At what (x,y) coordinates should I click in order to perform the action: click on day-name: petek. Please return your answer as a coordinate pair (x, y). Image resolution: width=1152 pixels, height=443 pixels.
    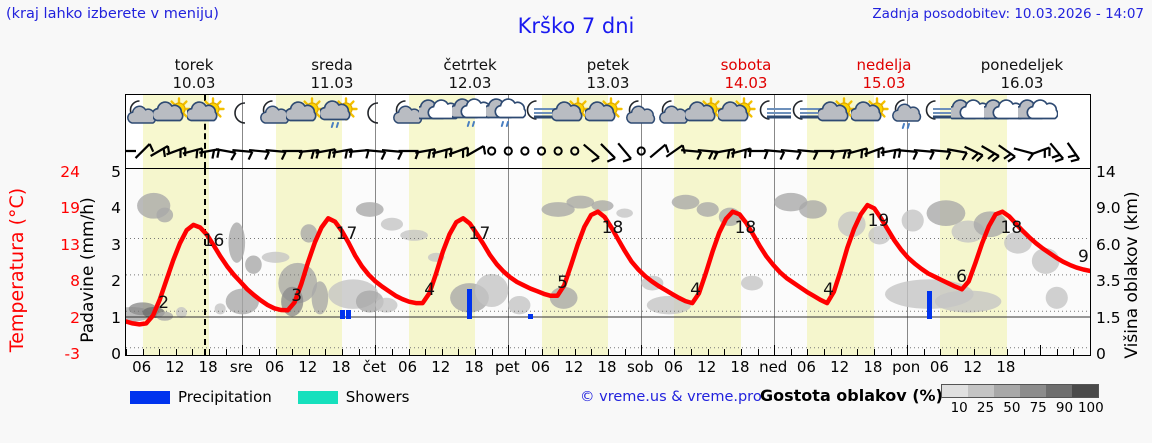
    Looking at the image, I should click on (608, 65).